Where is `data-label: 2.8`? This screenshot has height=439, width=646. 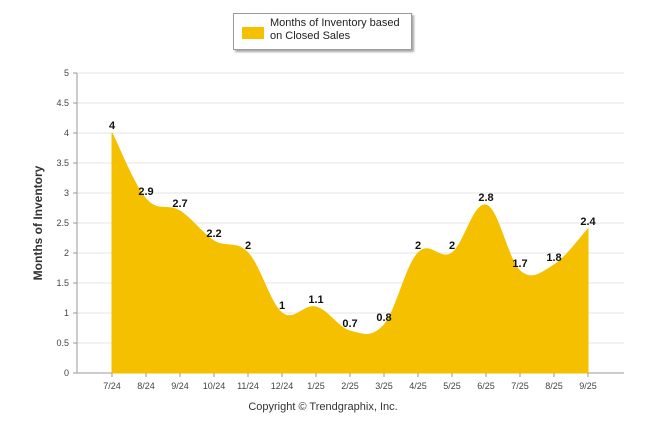
data-label: 2.8 is located at coordinates (485, 198).